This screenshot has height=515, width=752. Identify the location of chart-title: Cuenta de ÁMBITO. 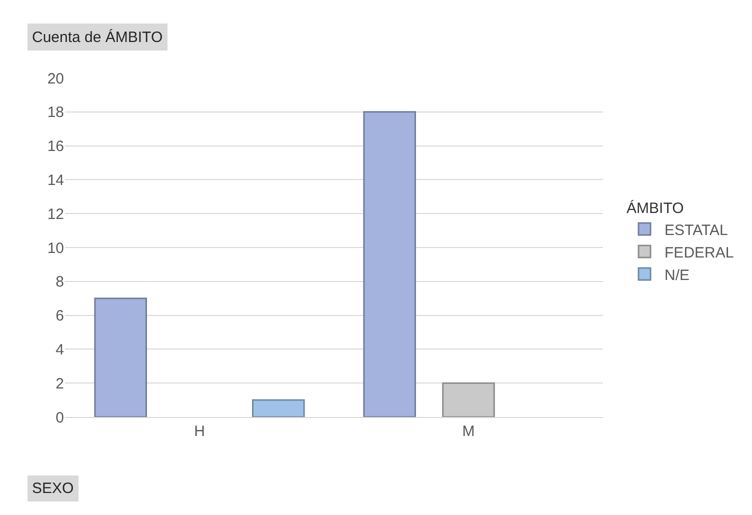
(97, 37).